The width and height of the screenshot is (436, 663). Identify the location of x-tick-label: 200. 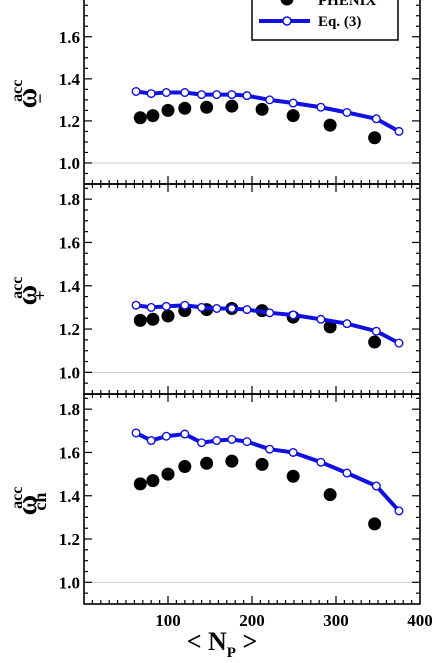
(252, 620).